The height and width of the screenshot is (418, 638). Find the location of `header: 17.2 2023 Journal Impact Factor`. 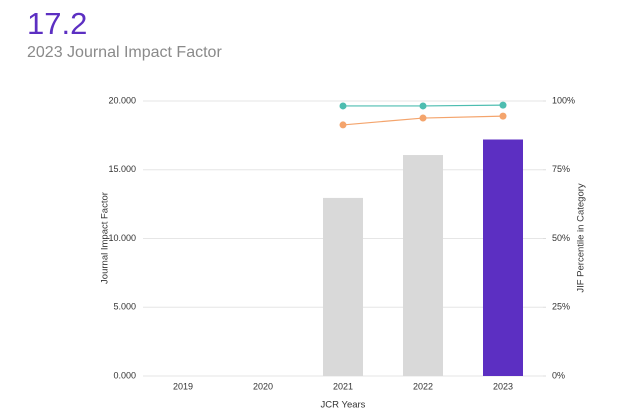

header: 17.2 2023 Journal Impact Factor is located at coordinates (124, 35).